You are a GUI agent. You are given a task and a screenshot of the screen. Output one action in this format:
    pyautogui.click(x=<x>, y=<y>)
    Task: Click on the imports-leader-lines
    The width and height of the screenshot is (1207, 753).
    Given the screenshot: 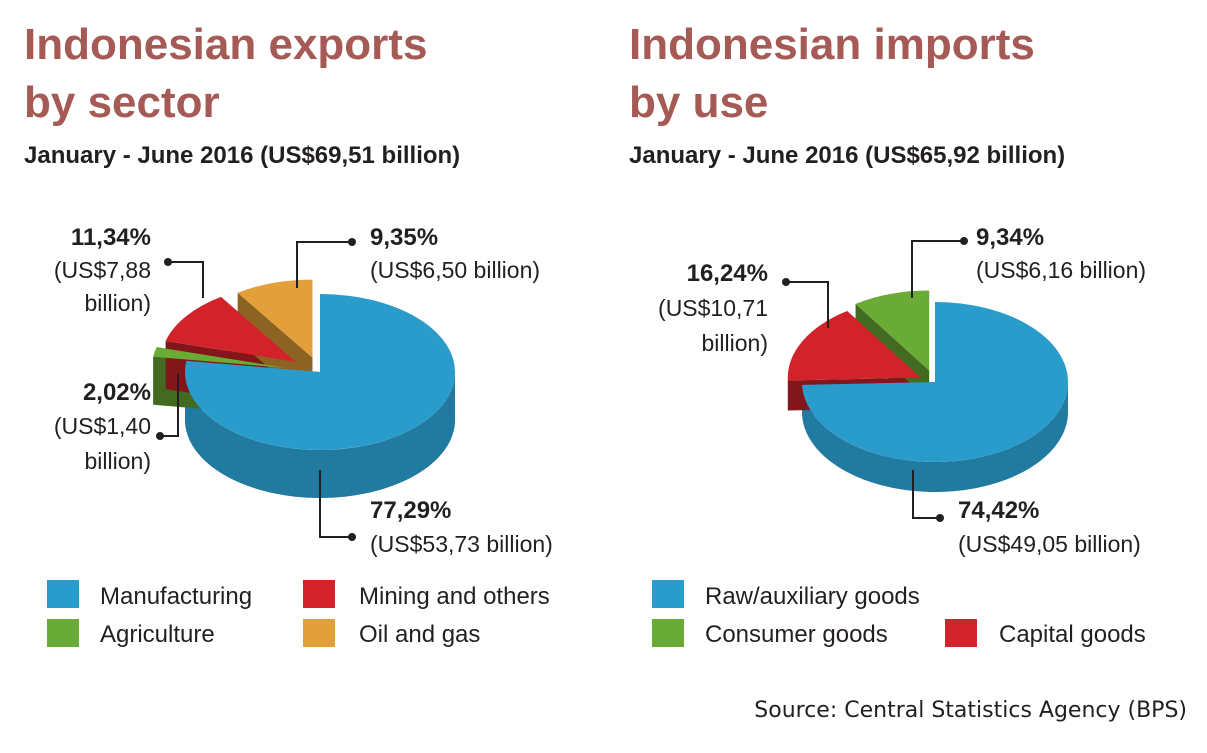 What is the action you would take?
    pyautogui.click(x=875, y=379)
    